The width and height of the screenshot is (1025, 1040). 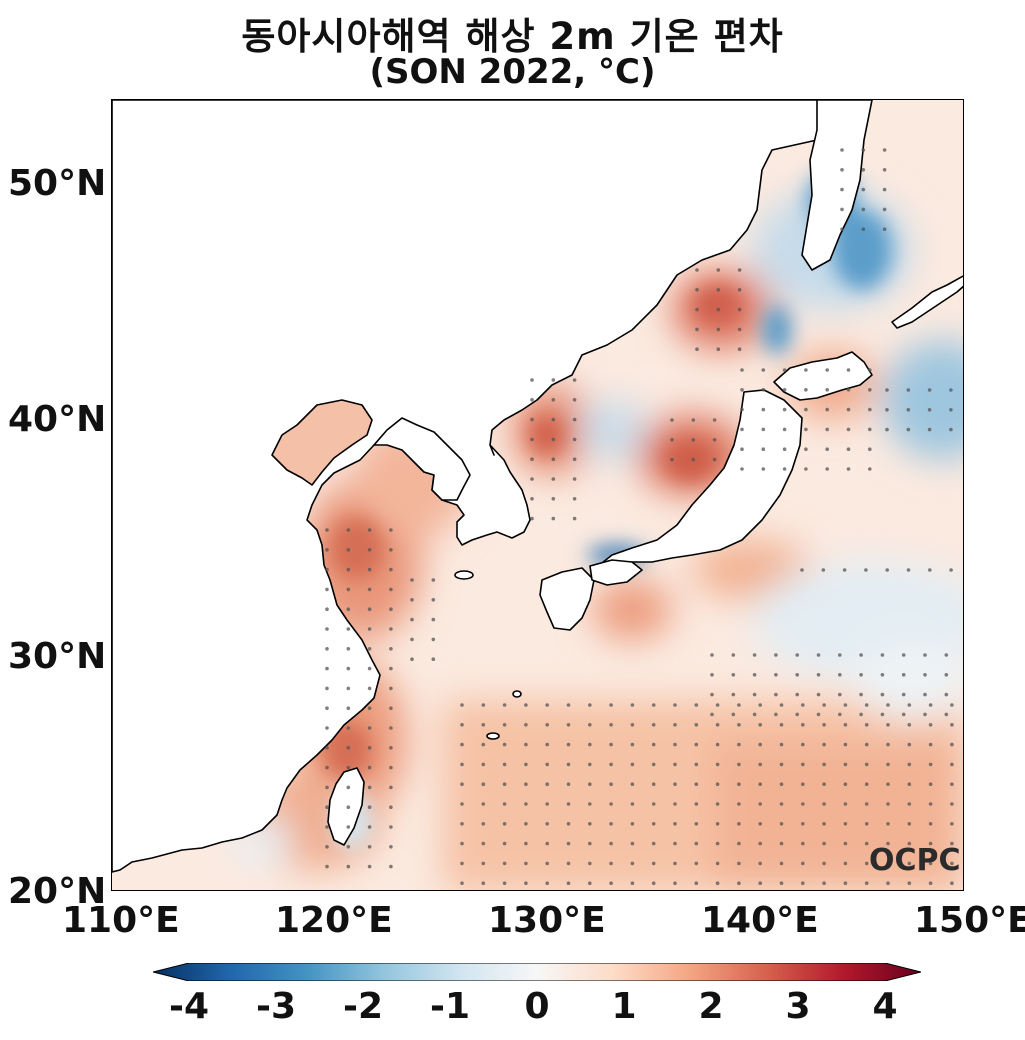 I want to click on lon-tick-140: 140°E, so click(x=760, y=920).